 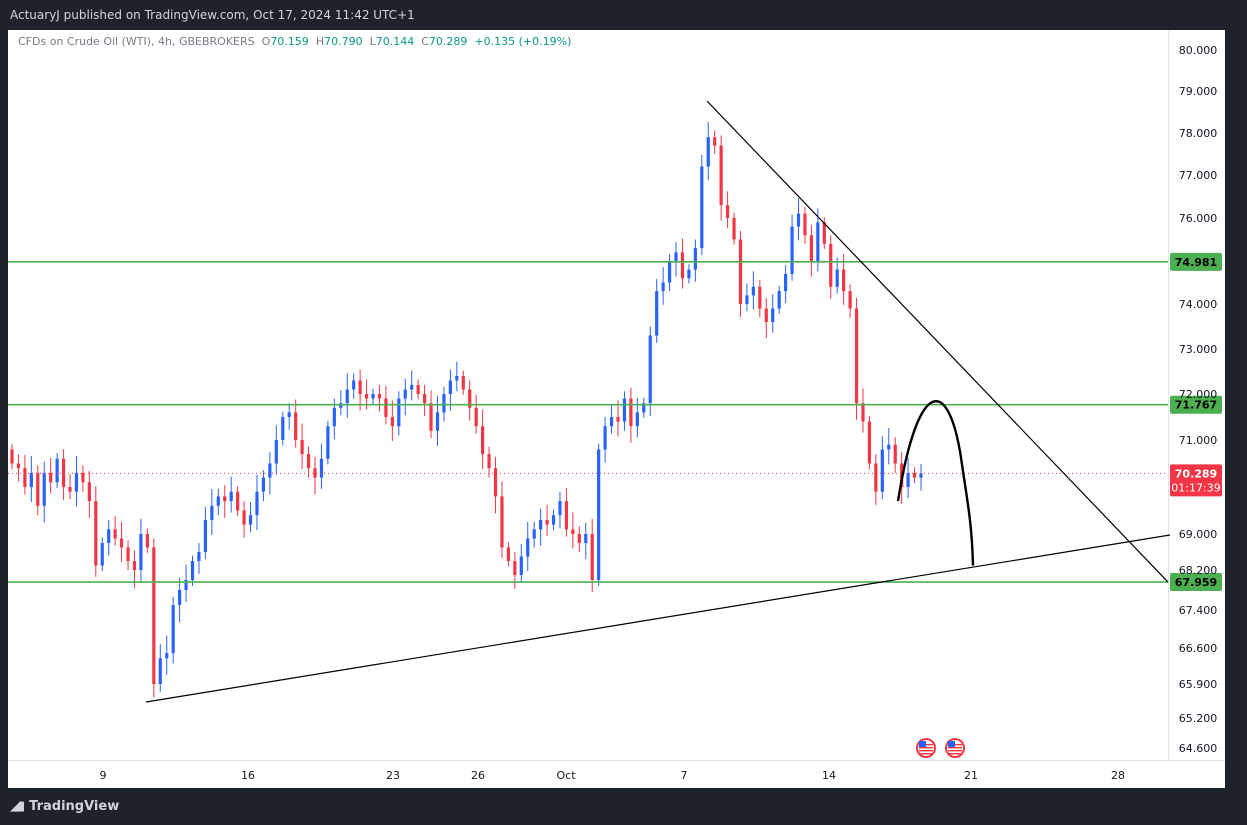 What do you see at coordinates (343, 41) in the screenshot?
I see `high-value: 70.790` at bounding box center [343, 41].